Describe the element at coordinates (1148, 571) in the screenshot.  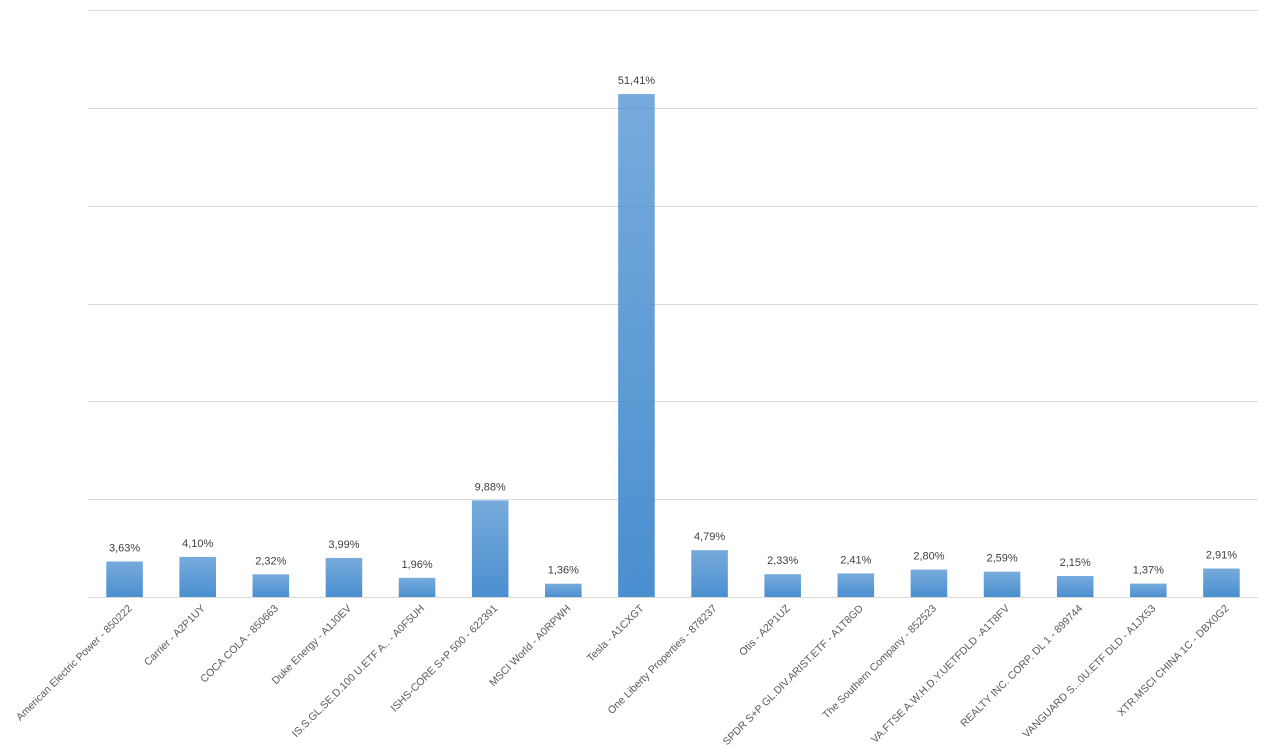
I see `data-label: 1,37%` at that location.